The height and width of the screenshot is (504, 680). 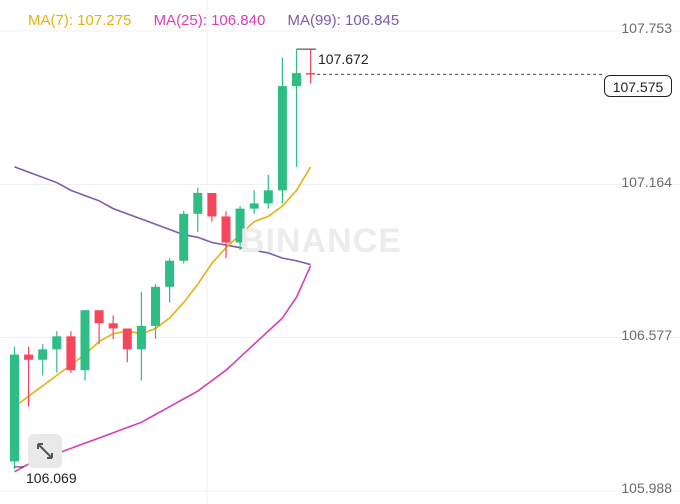 I want to click on low-label: 106.069, so click(x=51, y=478).